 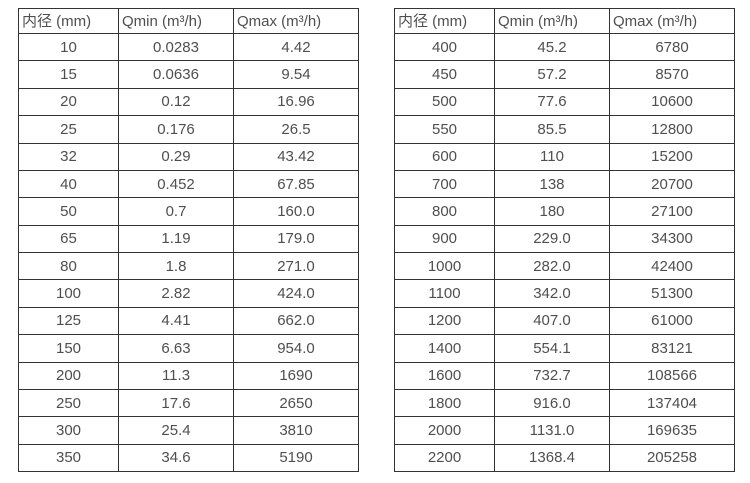 What do you see at coordinates (672, 156) in the screenshot?
I see `table-cell: 15200` at bounding box center [672, 156].